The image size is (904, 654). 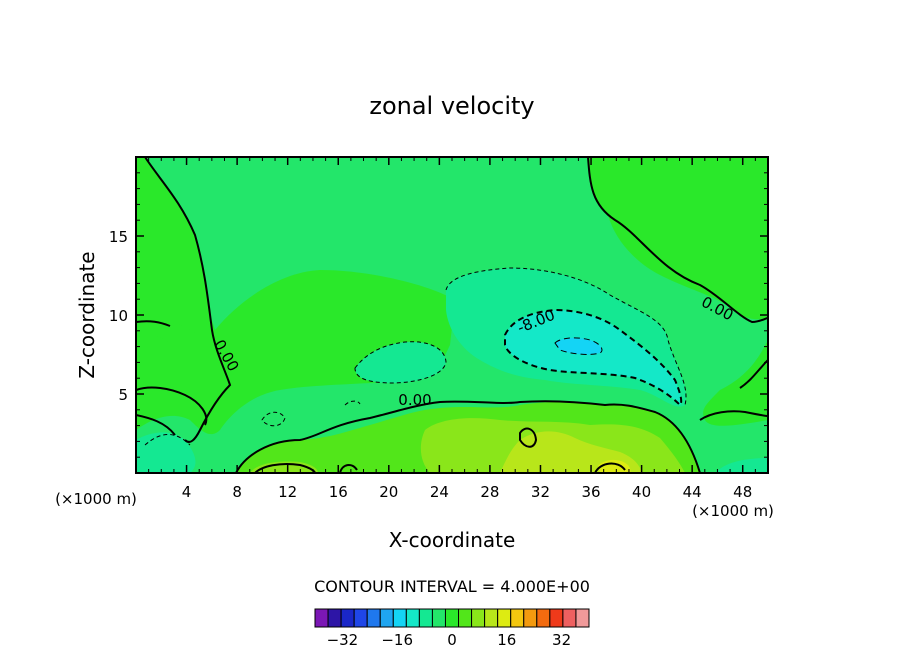 What do you see at coordinates (414, 400) in the screenshot?
I see `contour-label: 0.00` at bounding box center [414, 400].